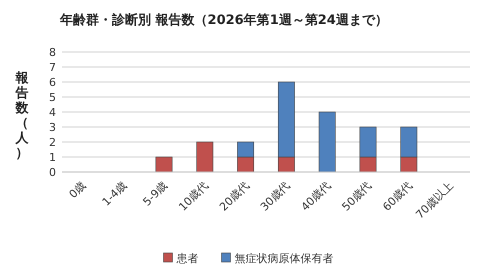 This screenshot has height=279, width=500. I want to click on legend-label: 無症状病原体保有者, so click(284, 258).